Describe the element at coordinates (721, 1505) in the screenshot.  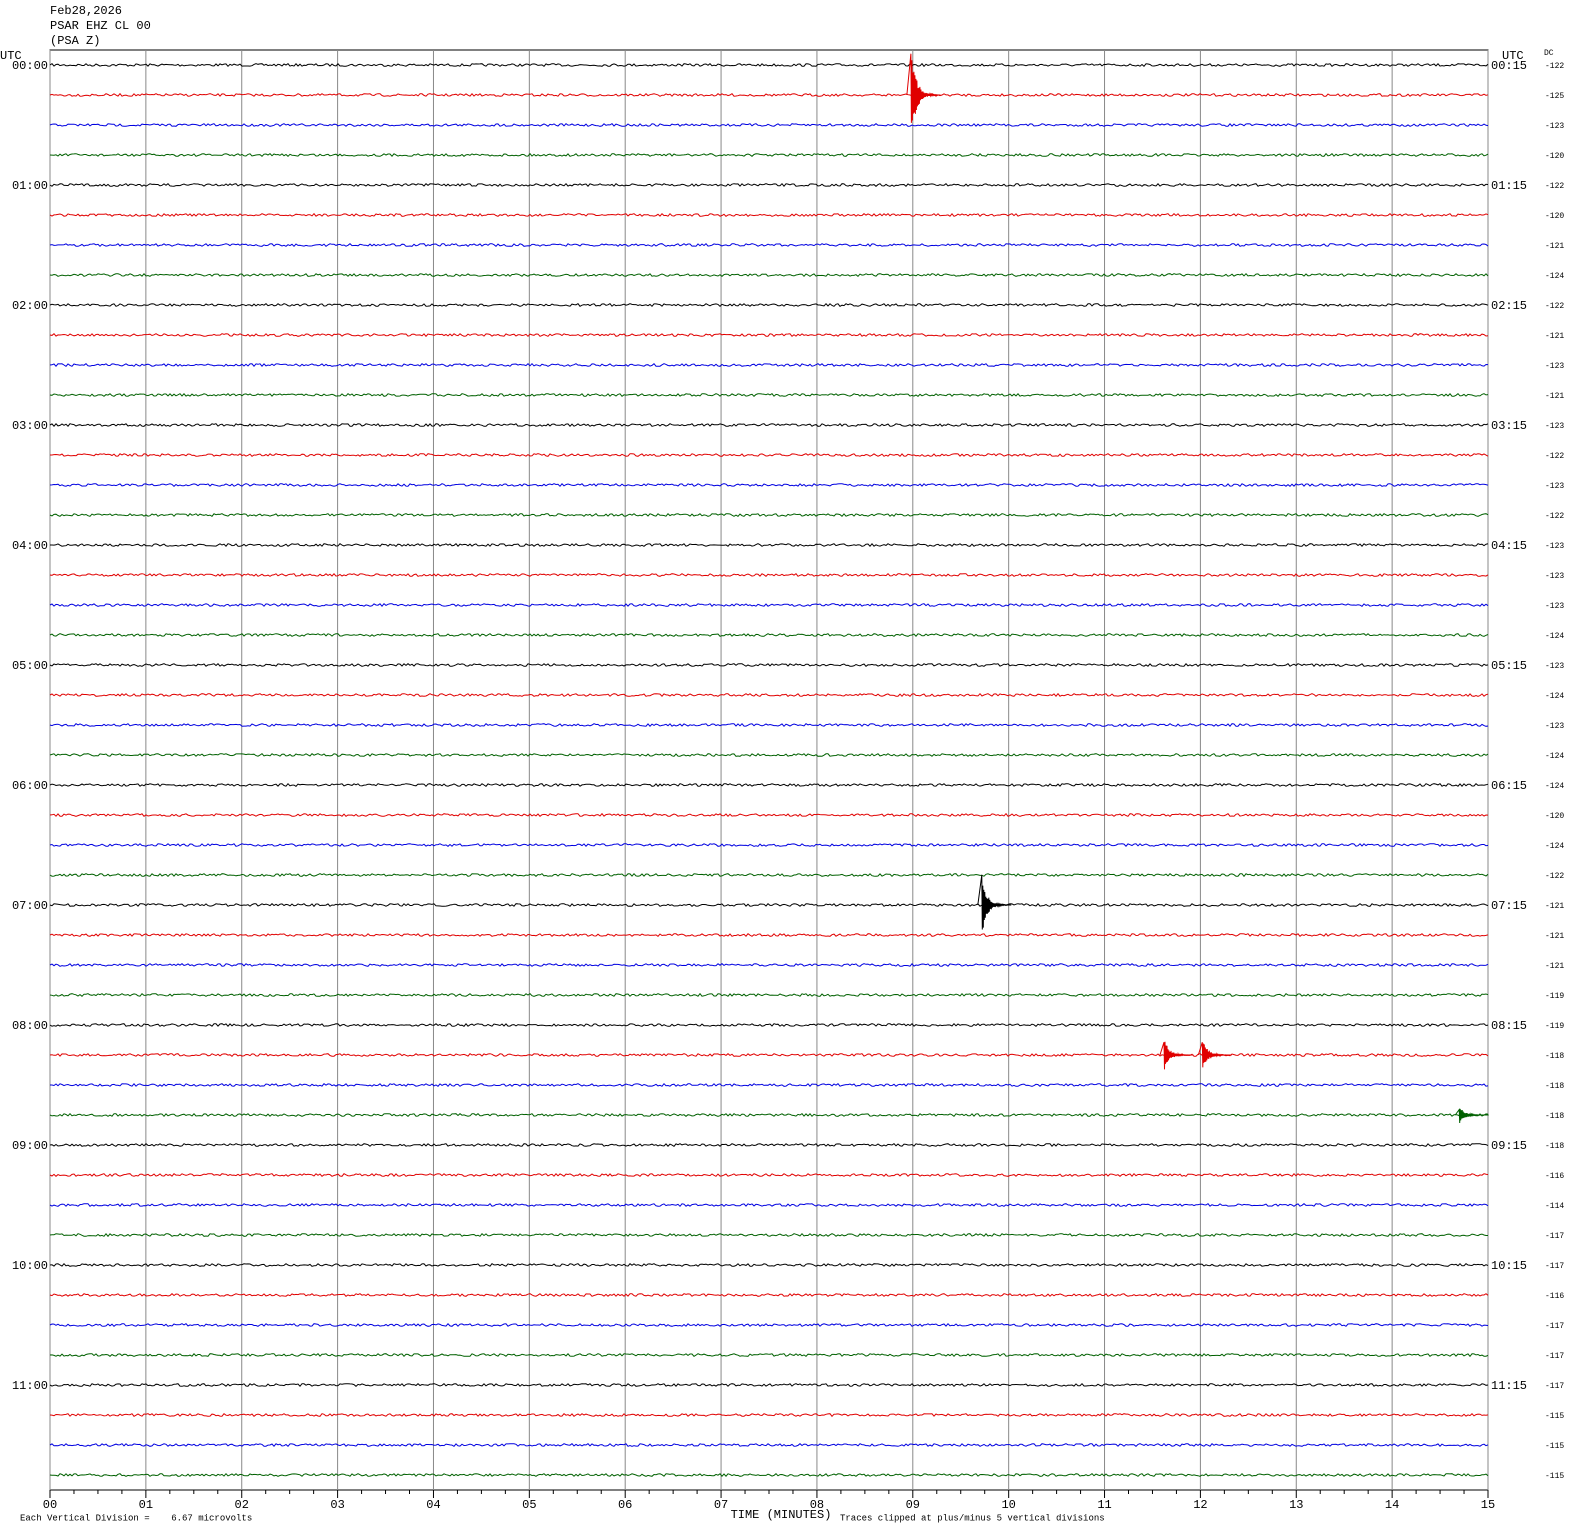
I see `x-tick-label: 07` at that location.